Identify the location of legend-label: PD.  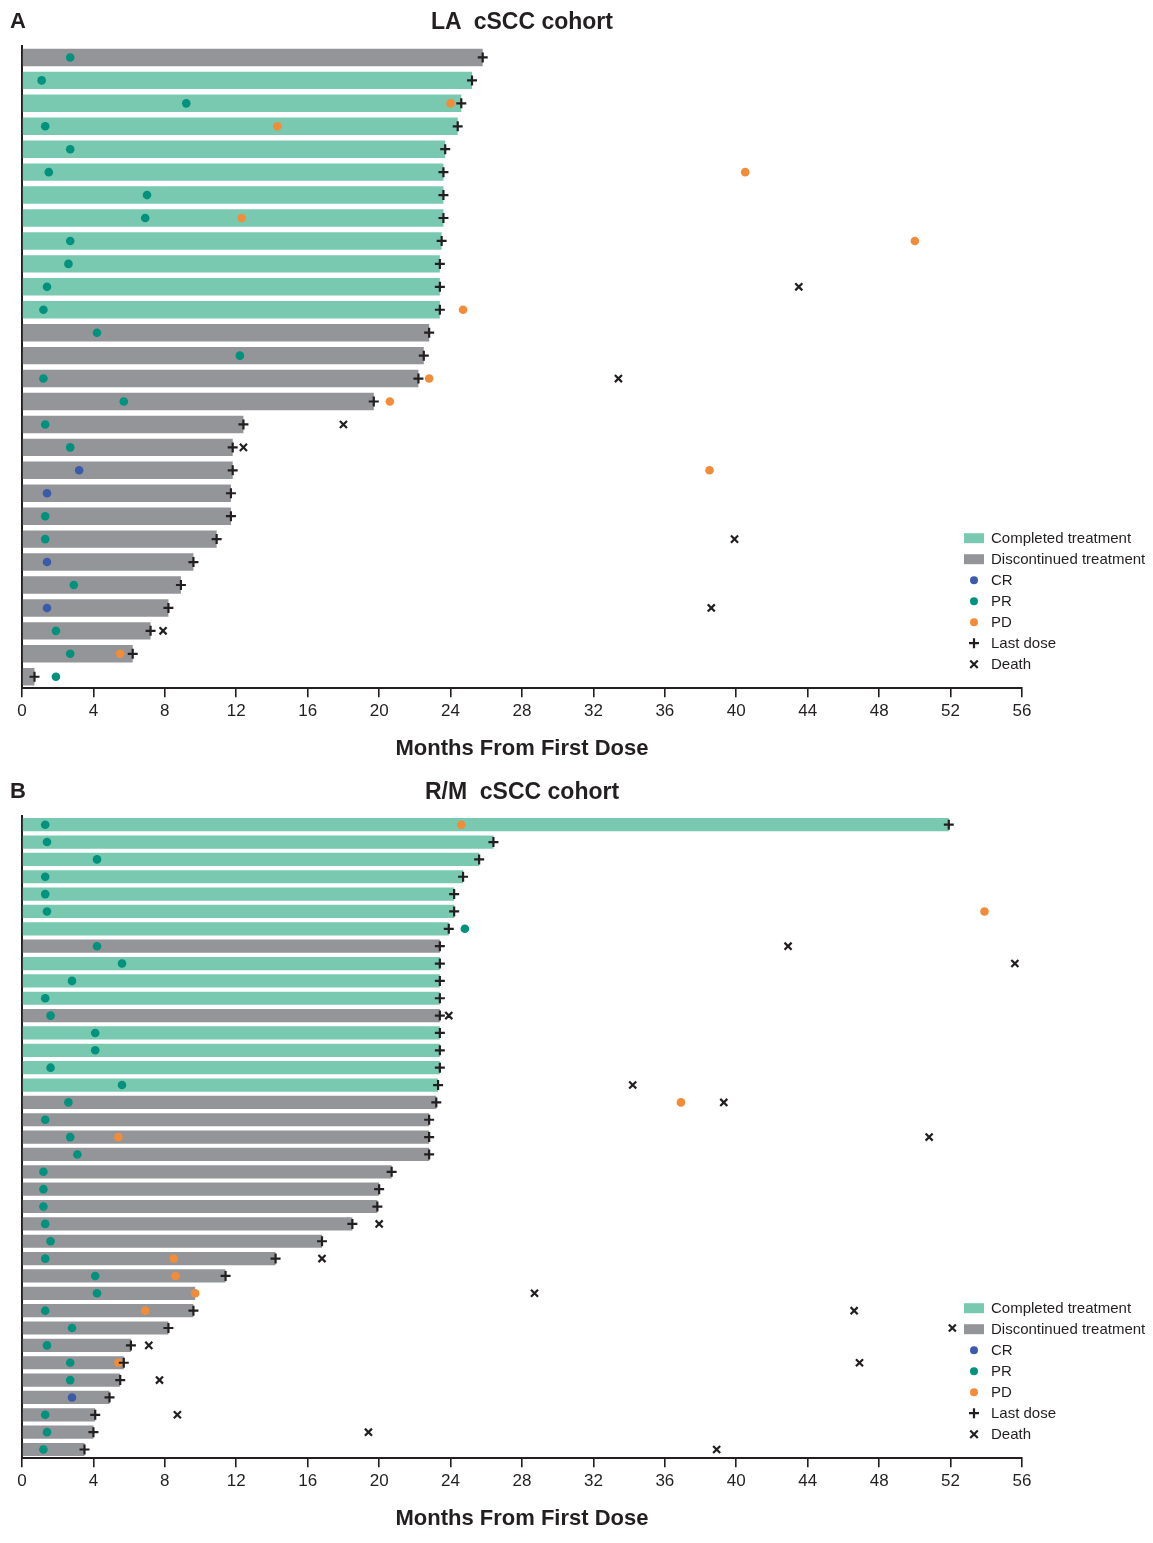
(1001, 1392).